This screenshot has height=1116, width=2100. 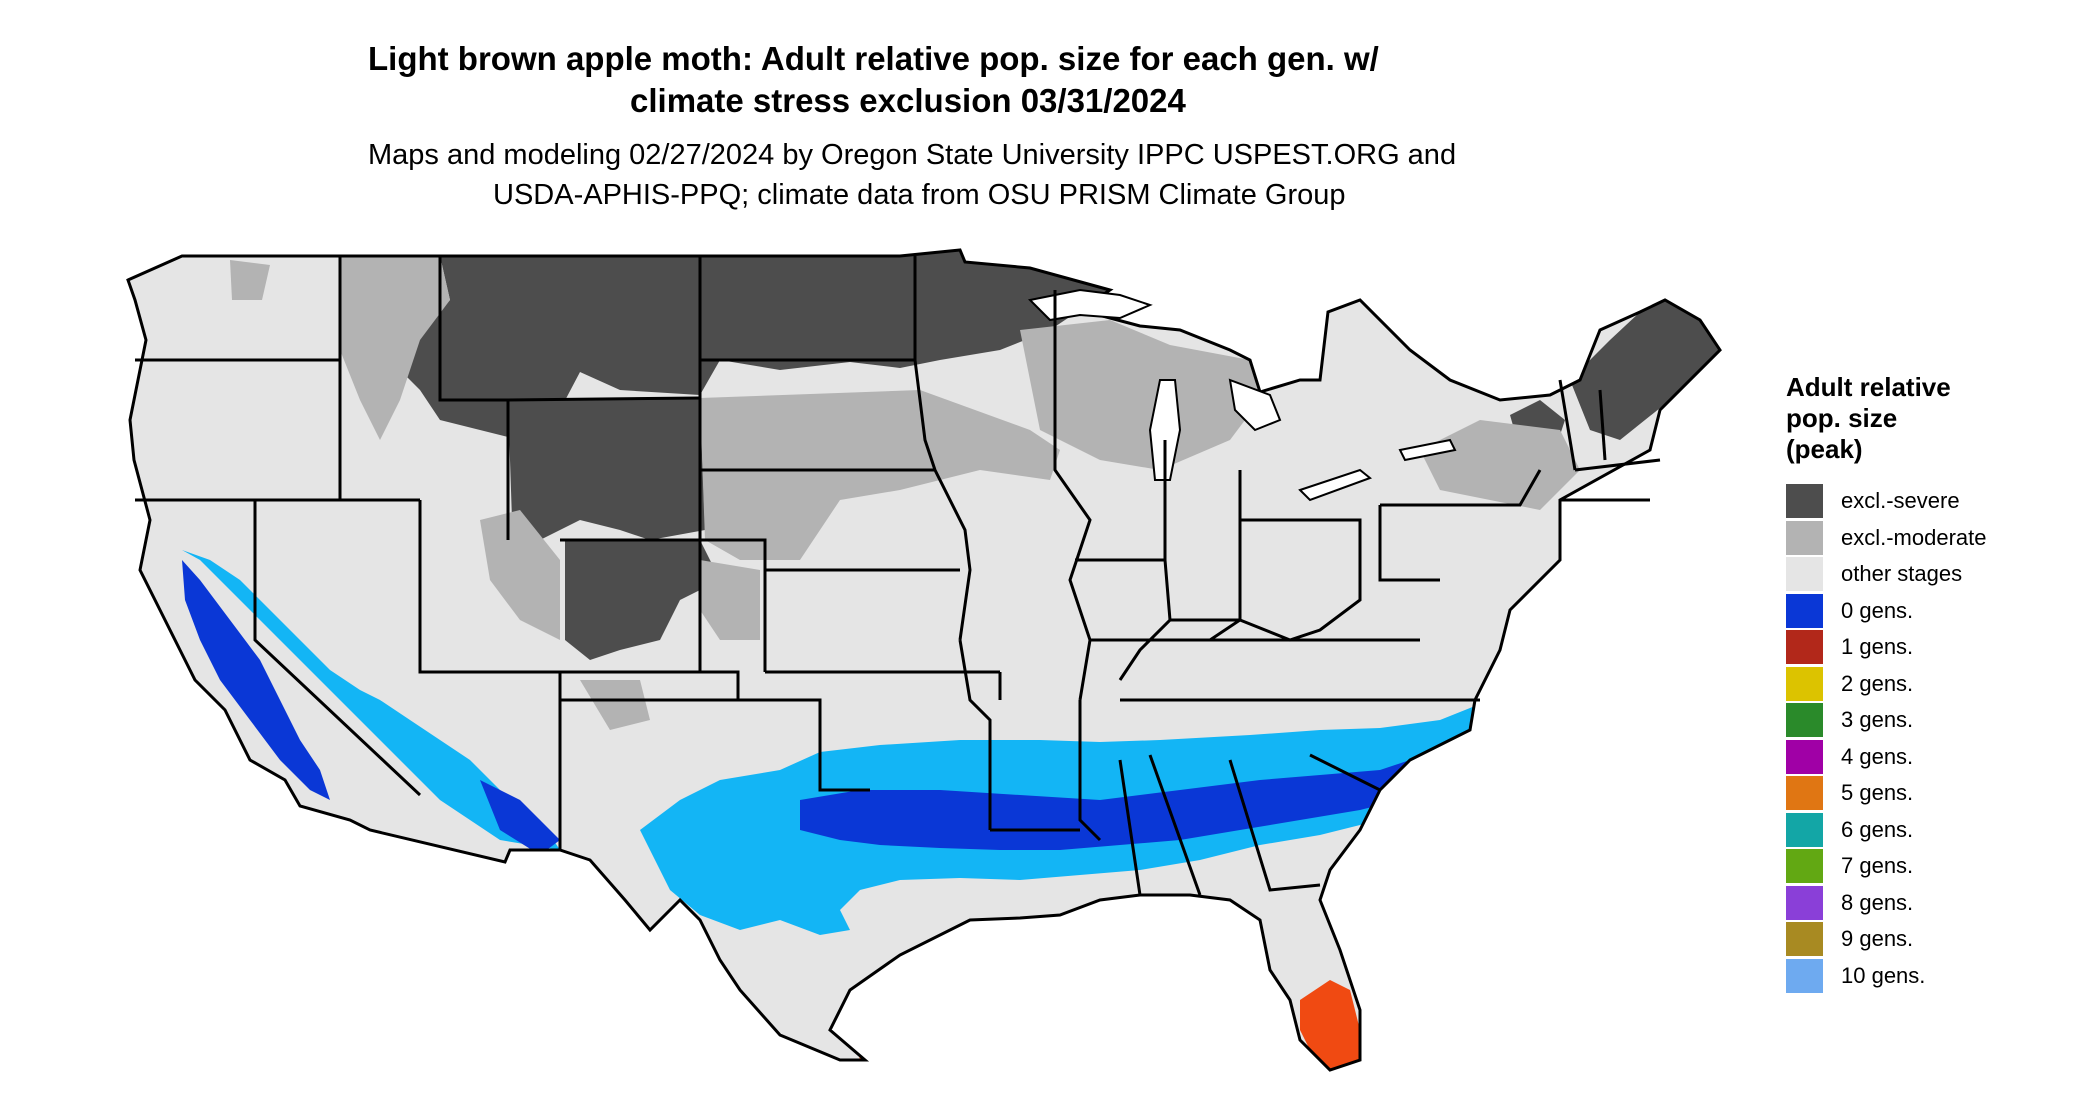 What do you see at coordinates (1936, 830) in the screenshot?
I see `legend-item: 6 gens.` at bounding box center [1936, 830].